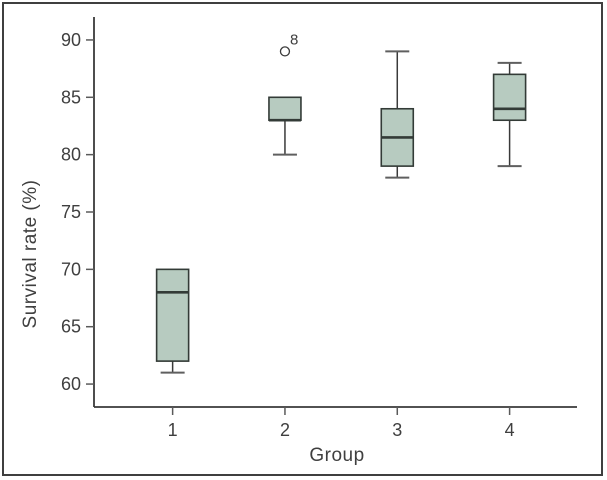  Describe the element at coordinates (71, 155) in the screenshot. I see `y-tick-label: 80` at that location.